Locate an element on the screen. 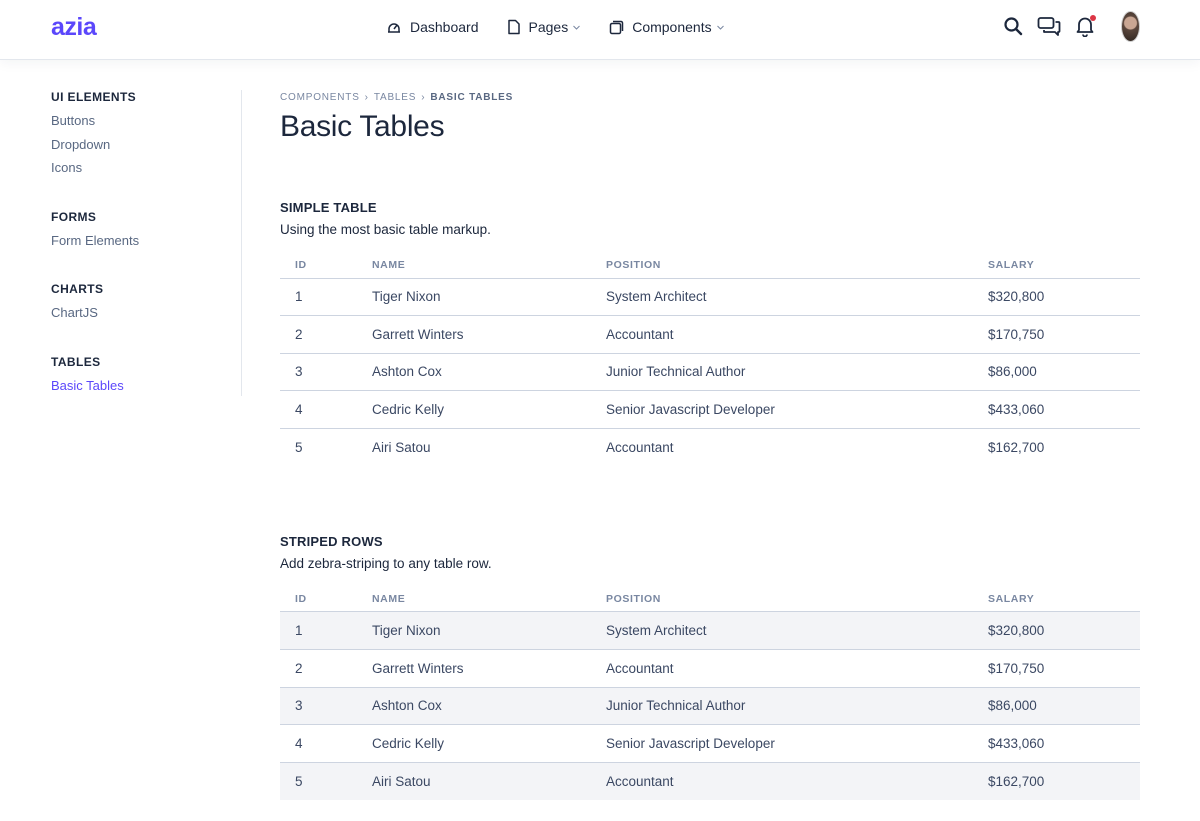 This screenshot has height=821, width=1200. table-header-row: ID NAME POSITION SALARY is located at coordinates (710, 602).